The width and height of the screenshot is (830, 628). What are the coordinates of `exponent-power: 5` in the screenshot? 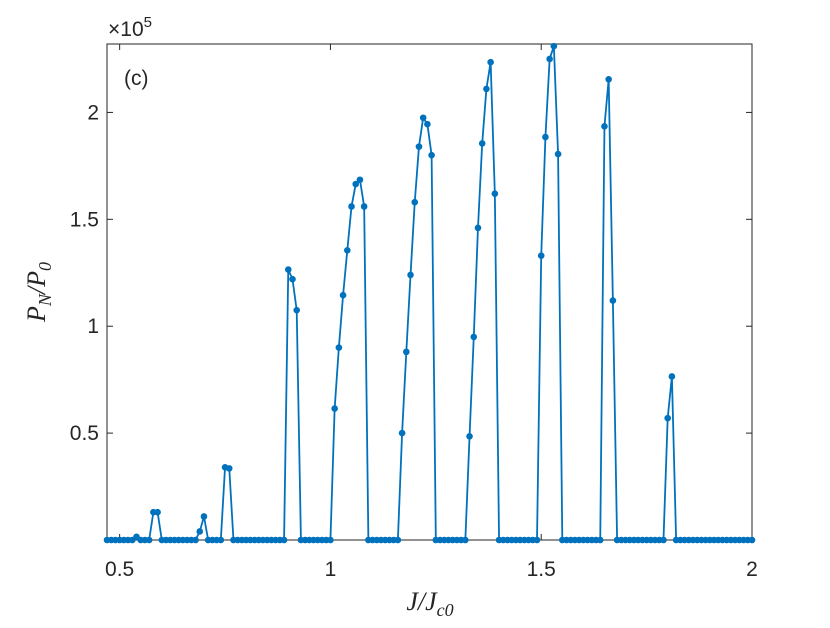 It's located at (148, 22).